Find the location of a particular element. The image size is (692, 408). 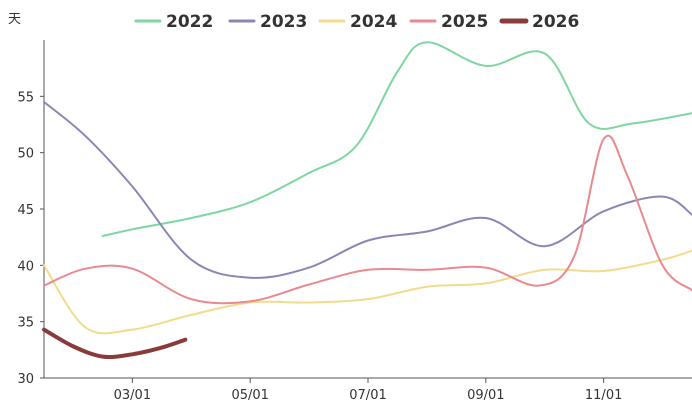

x-tick-label: 05/01 is located at coordinates (249, 395).